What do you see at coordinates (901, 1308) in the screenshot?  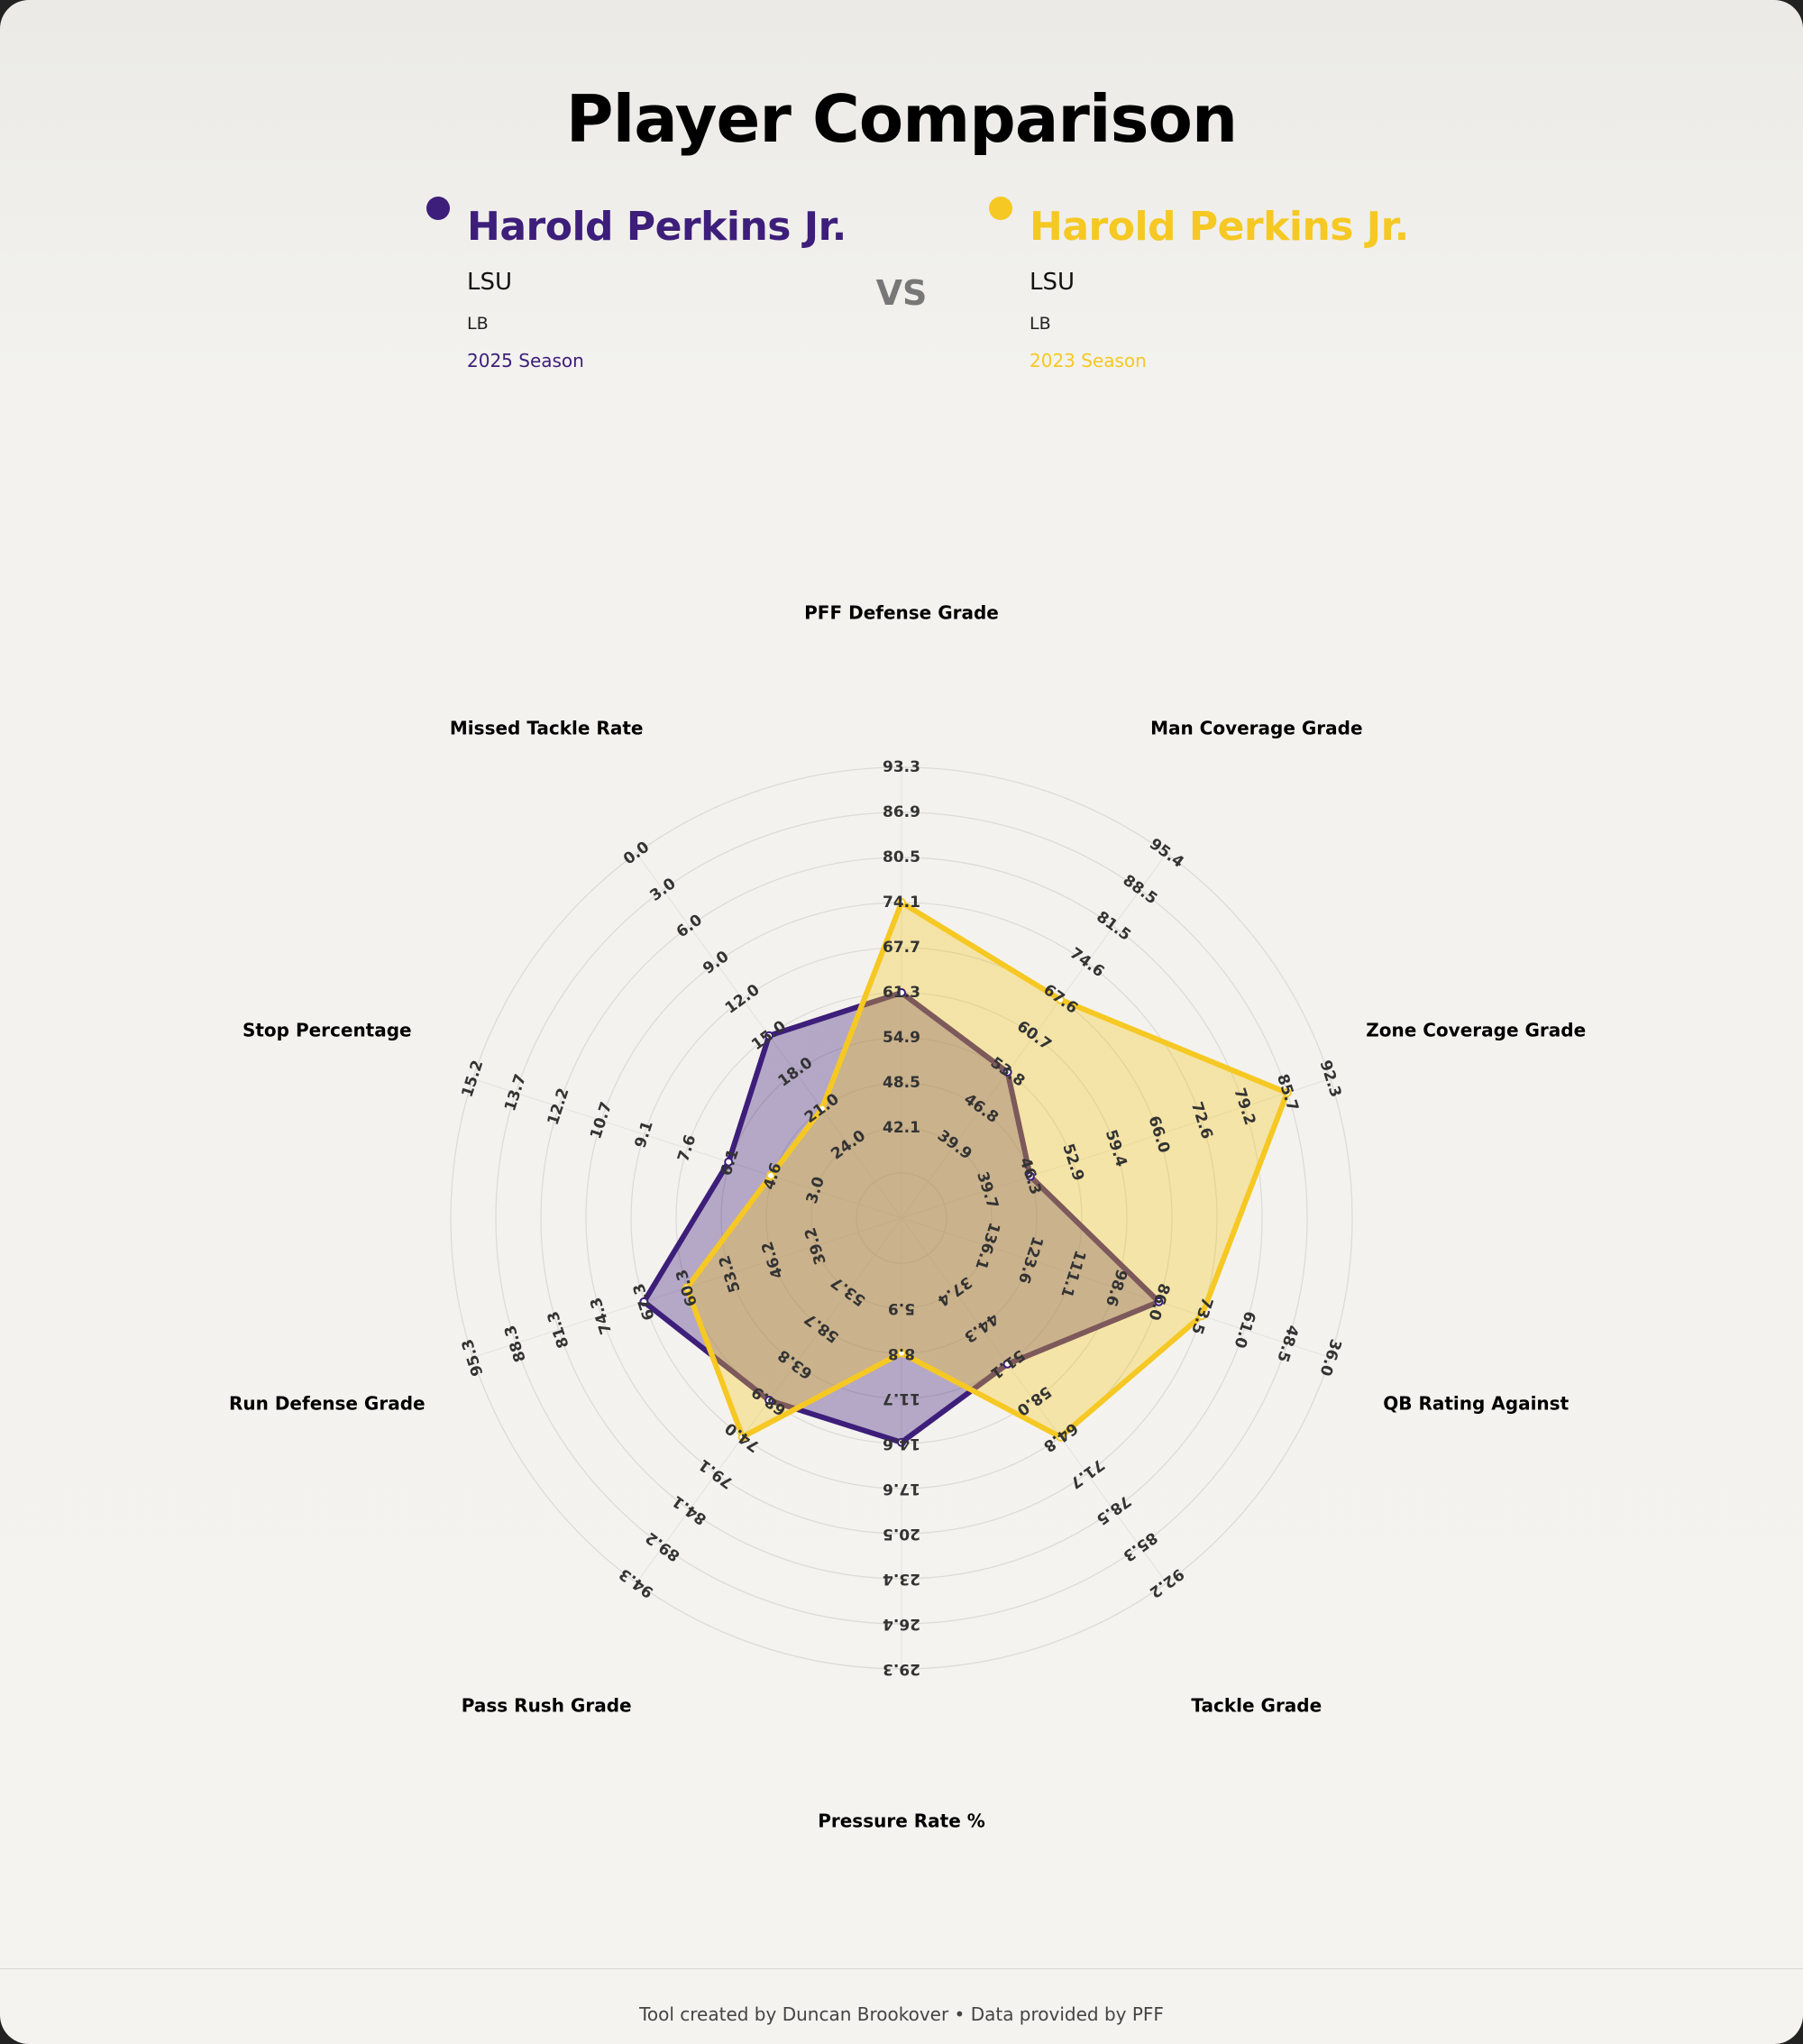 I see `tick-label: 5.9` at bounding box center [901, 1308].